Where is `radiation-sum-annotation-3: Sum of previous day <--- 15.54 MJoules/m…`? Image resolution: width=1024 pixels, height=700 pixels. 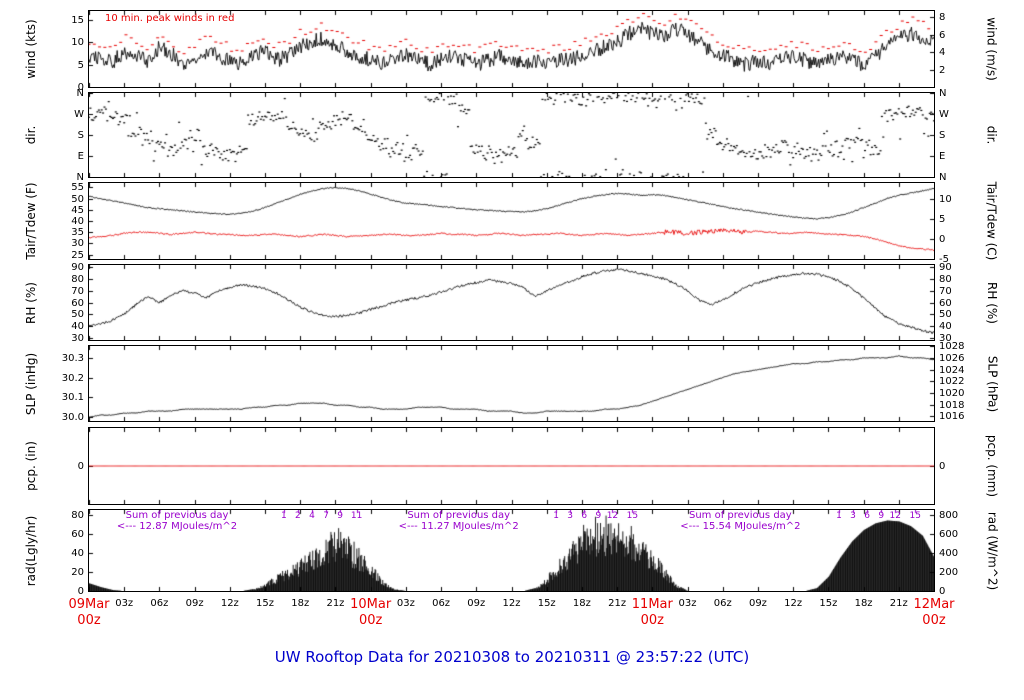
radiation-sum-annotation-3: Sum of previous day <--- 15.54 MJoules/m… is located at coordinates (740, 521).